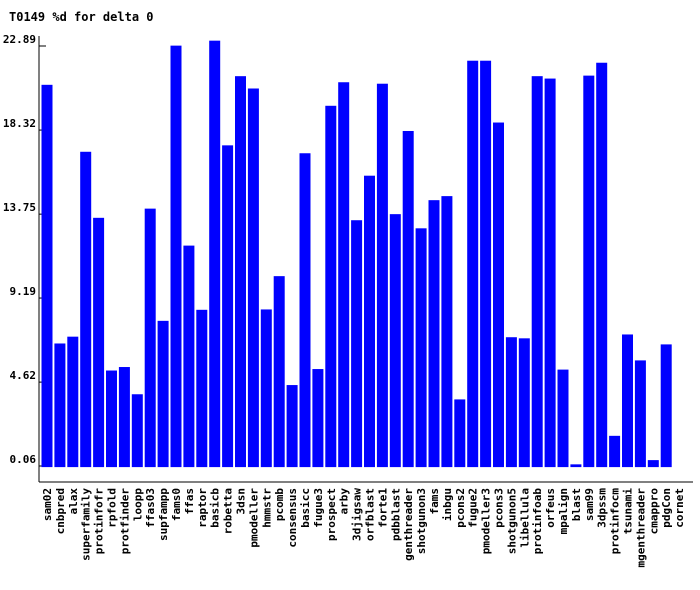 This screenshot has width=700, height=590. What do you see at coordinates (23, 375) in the screenshot?
I see `y-tick-label: 4.62` at bounding box center [23, 375].